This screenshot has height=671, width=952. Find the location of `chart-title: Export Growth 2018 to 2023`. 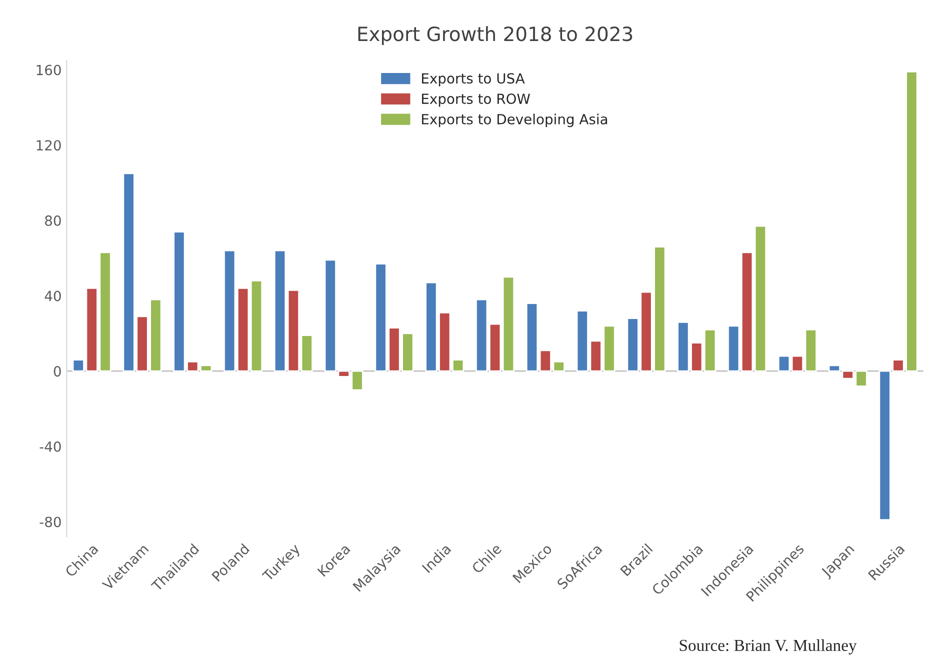

chart-title: Export Growth 2018 to 2023 is located at coordinates (495, 35).